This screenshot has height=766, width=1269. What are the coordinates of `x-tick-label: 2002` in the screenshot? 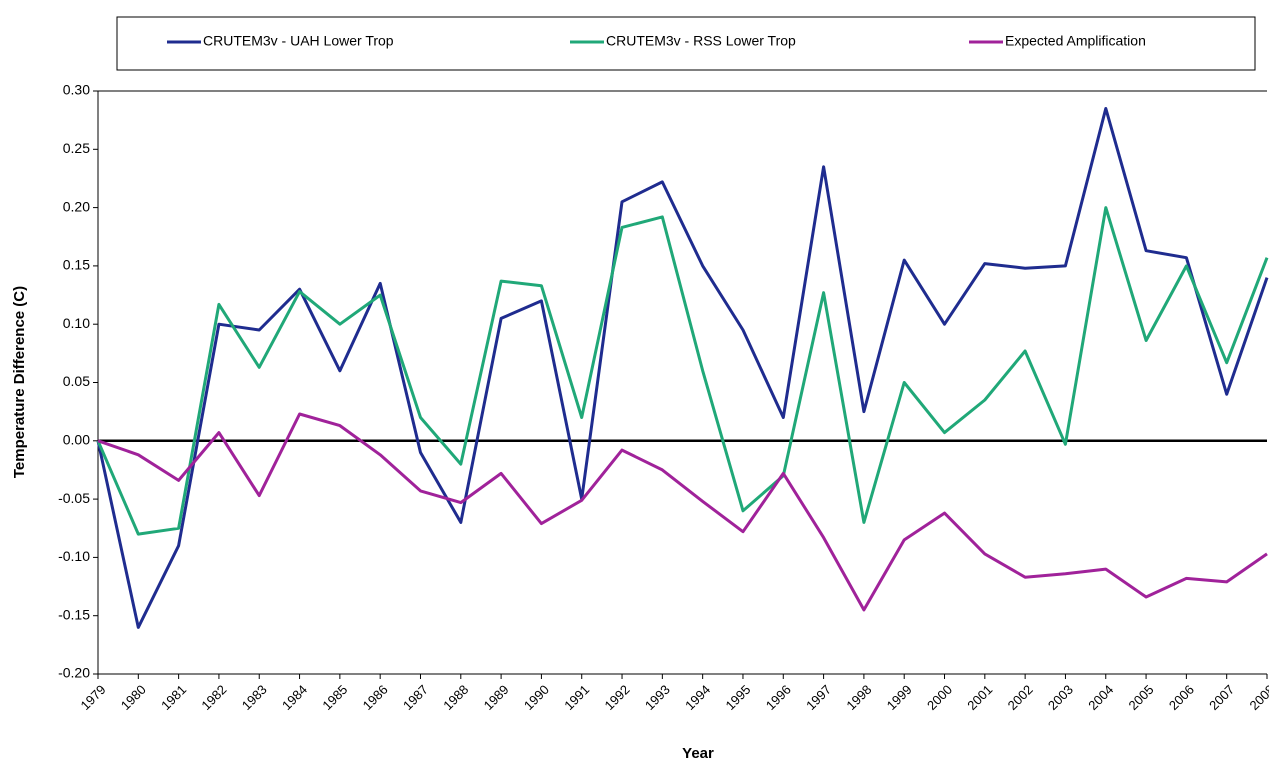 It's located at (1020, 697).